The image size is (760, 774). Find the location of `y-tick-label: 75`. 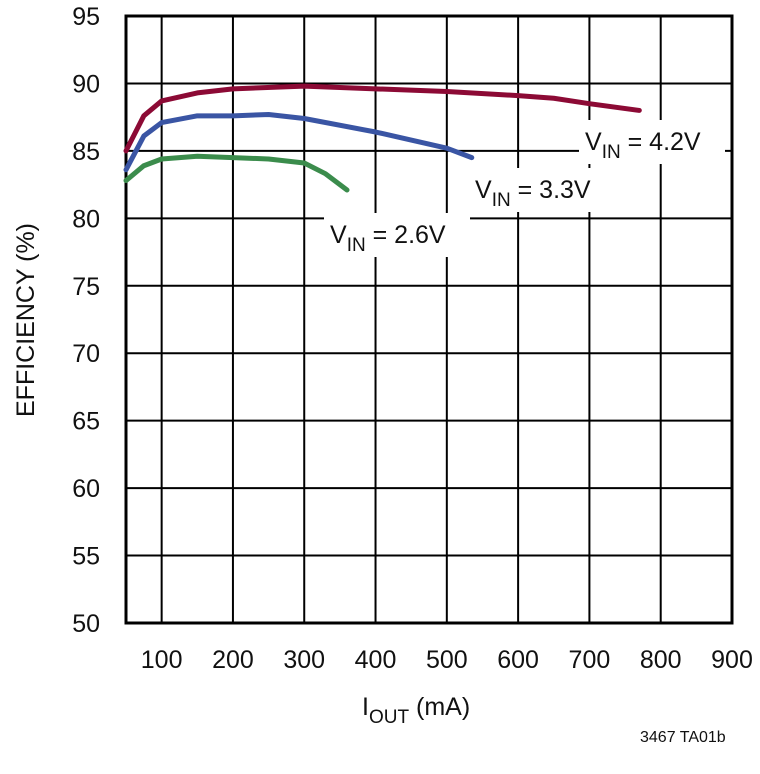

y-tick-label: 75 is located at coordinates (86, 287).